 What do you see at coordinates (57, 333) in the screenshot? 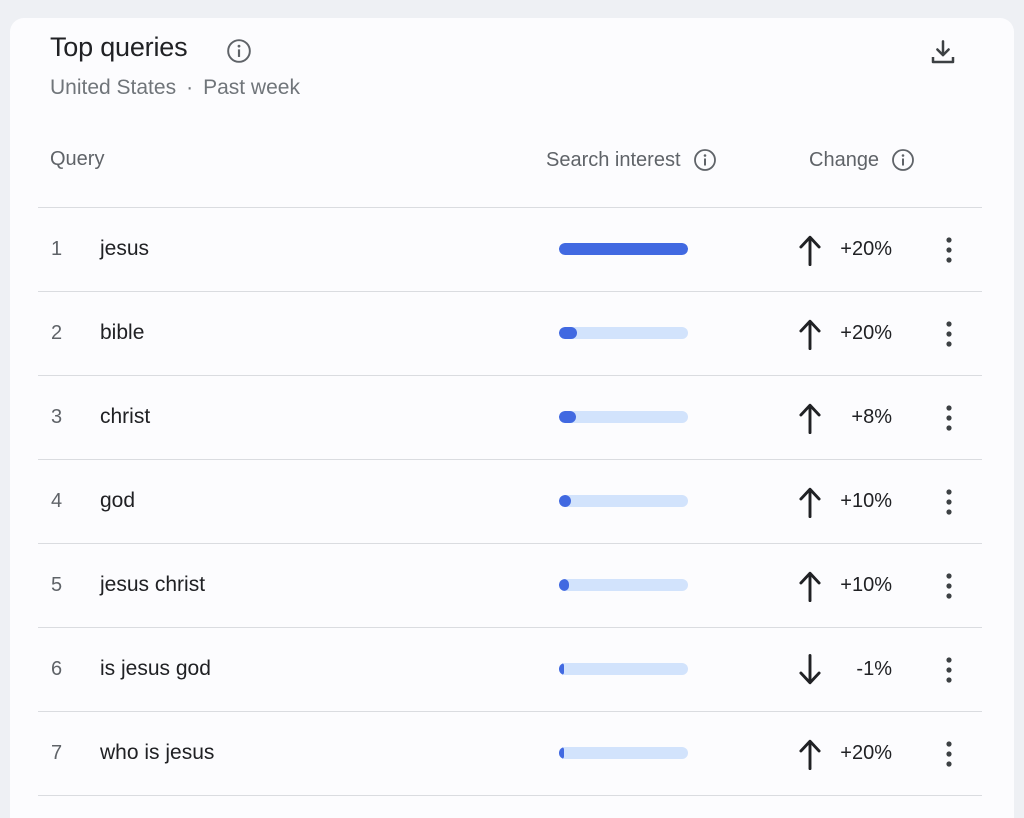
I see `row-rank: 2` at bounding box center [57, 333].